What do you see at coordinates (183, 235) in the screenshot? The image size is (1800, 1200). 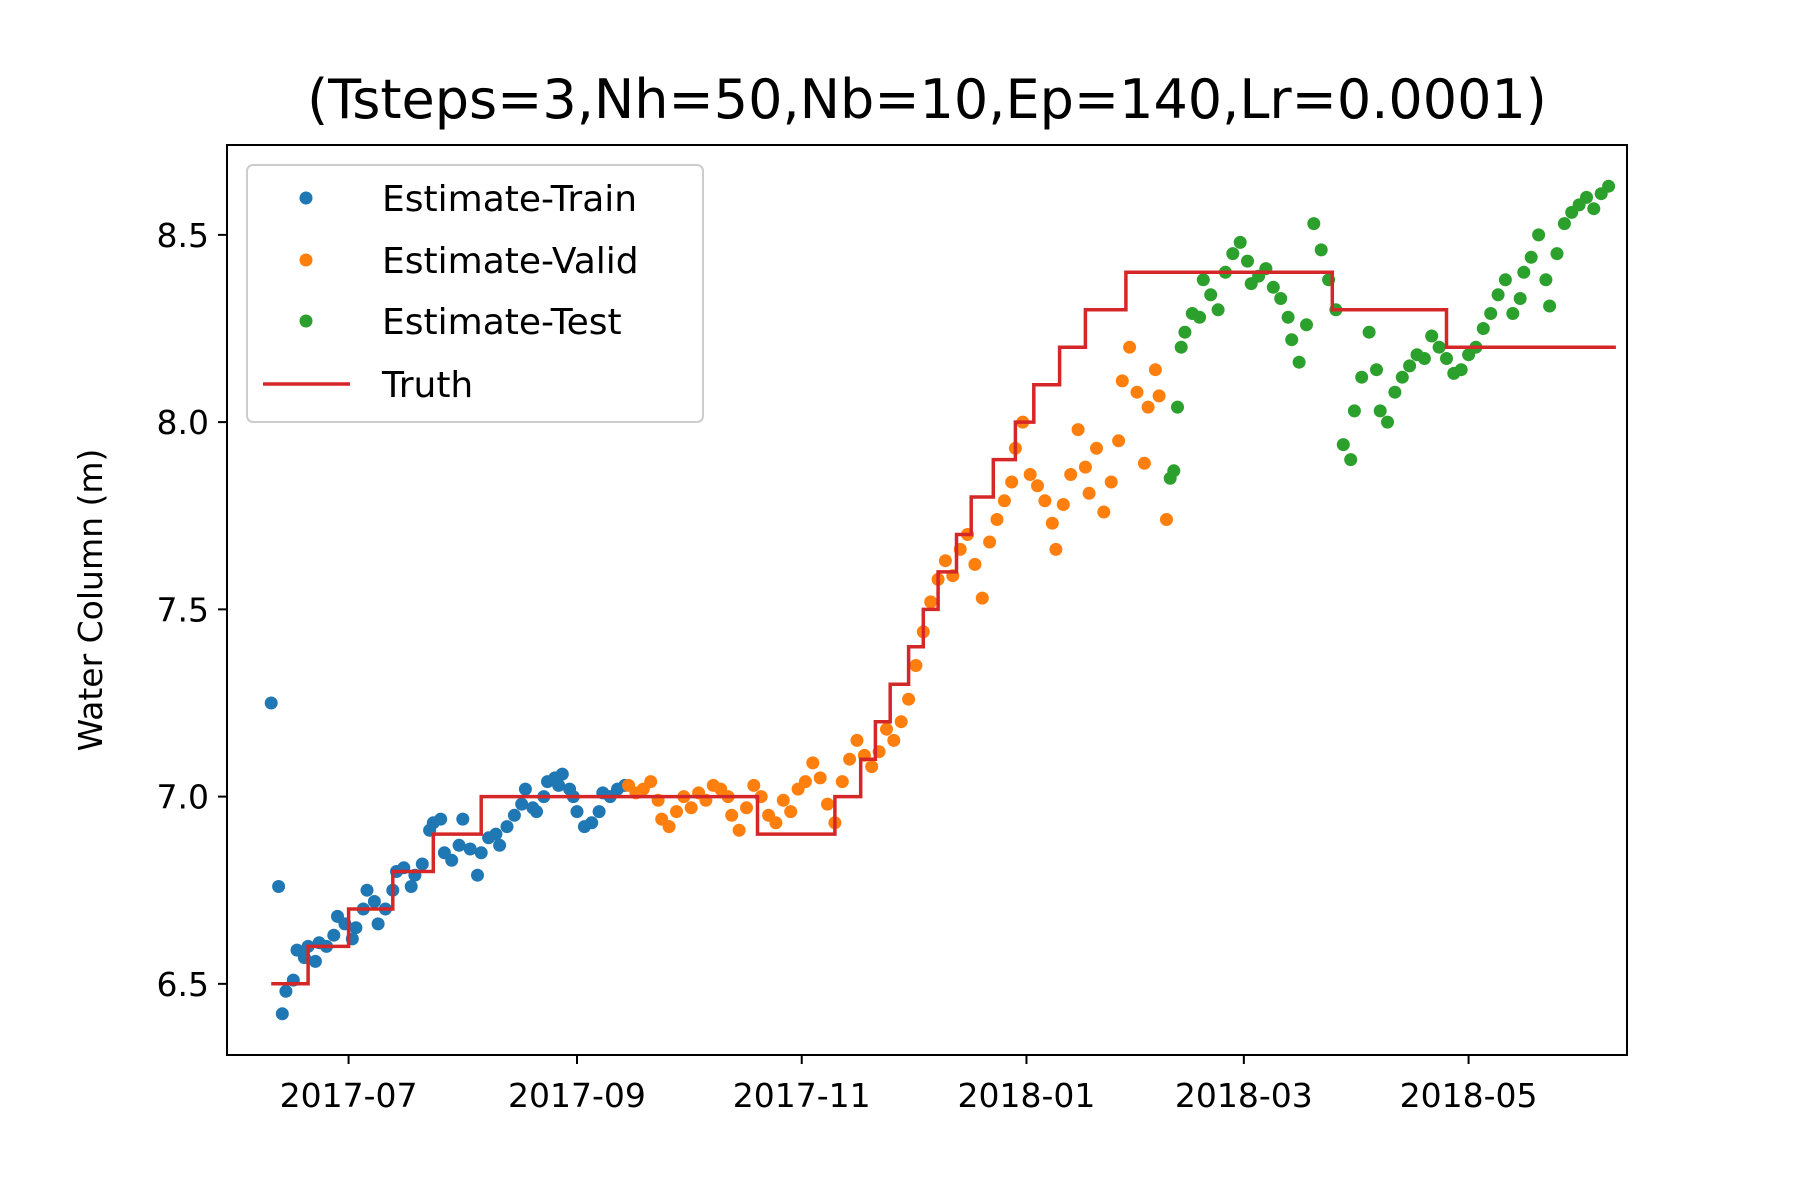 I see `y-tick-label: 8.5` at bounding box center [183, 235].